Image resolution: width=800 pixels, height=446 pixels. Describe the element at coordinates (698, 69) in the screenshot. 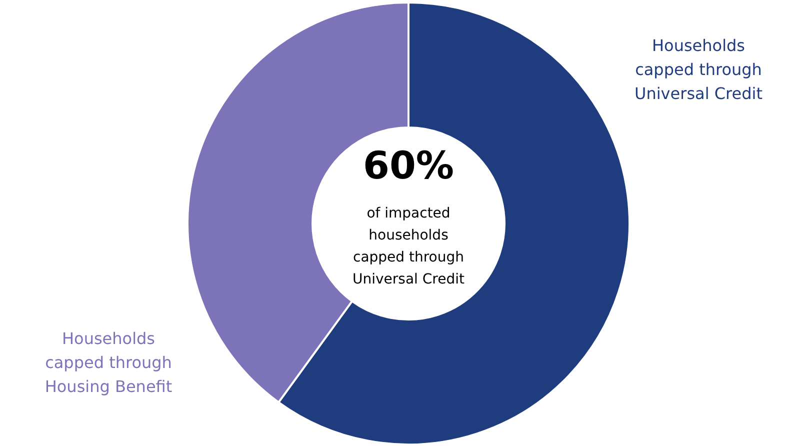

I see `slice-label: Households capped through Universal Credit` at that location.